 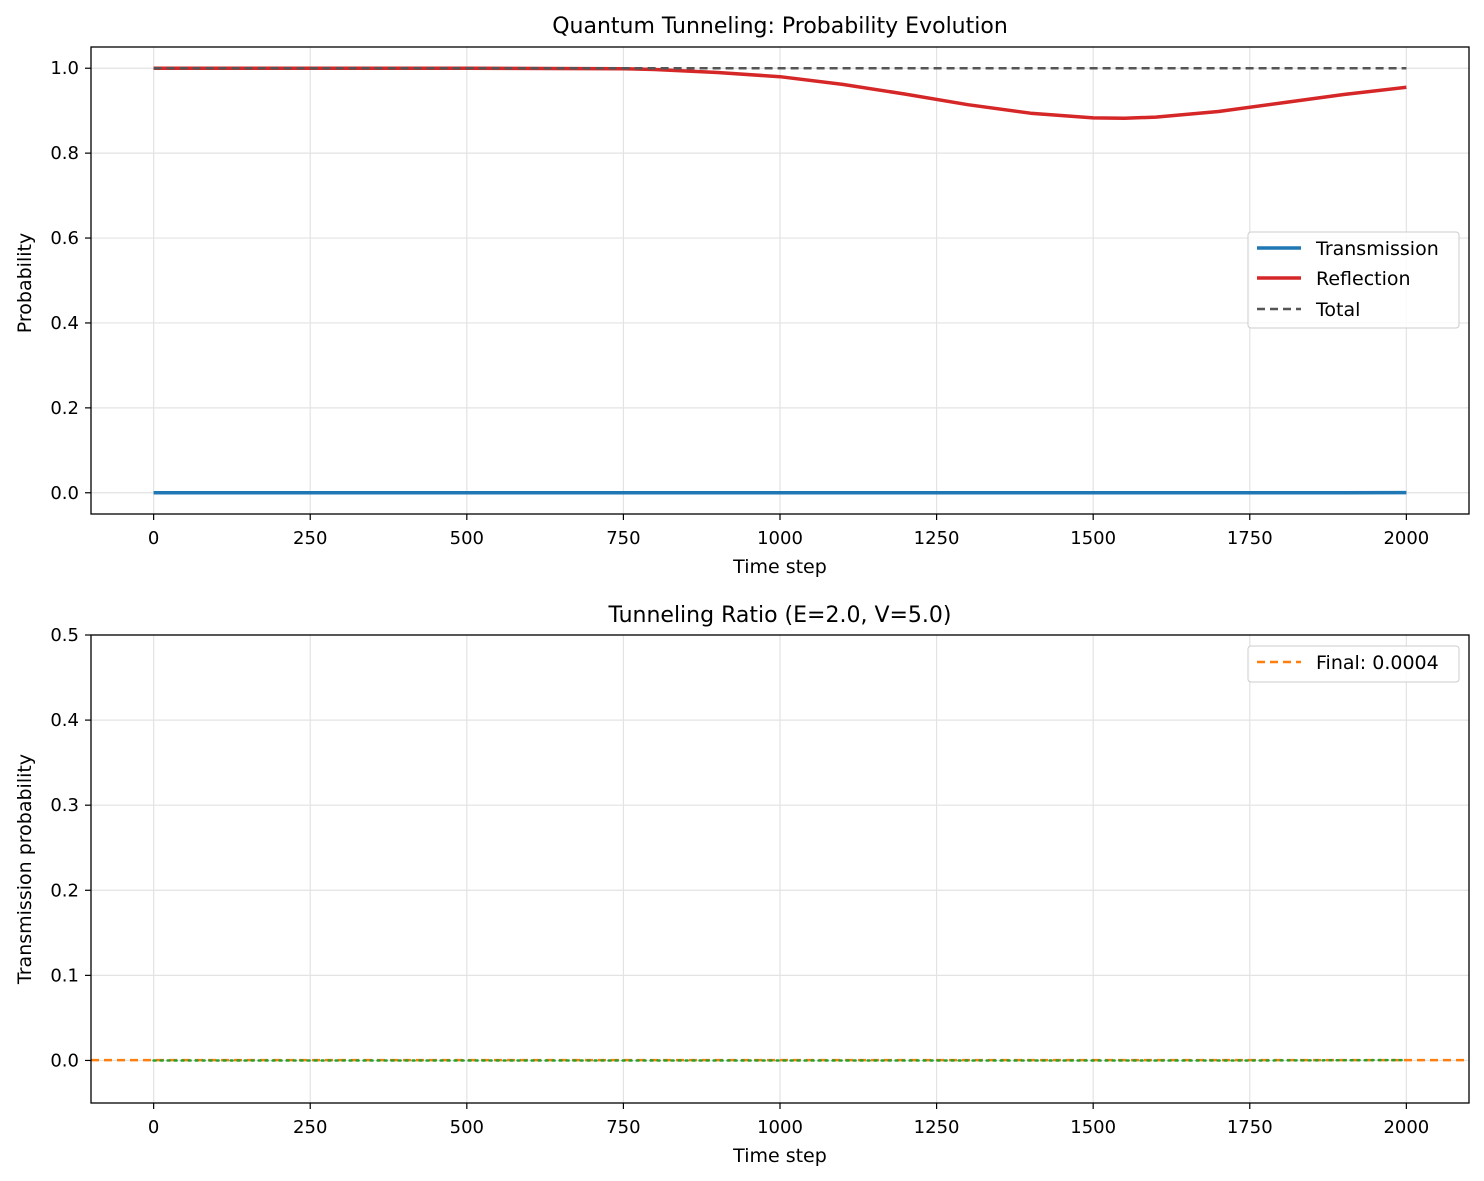 I want to click on chart-title: Quantum Tunneling: Probability Evolution, so click(x=780, y=26).